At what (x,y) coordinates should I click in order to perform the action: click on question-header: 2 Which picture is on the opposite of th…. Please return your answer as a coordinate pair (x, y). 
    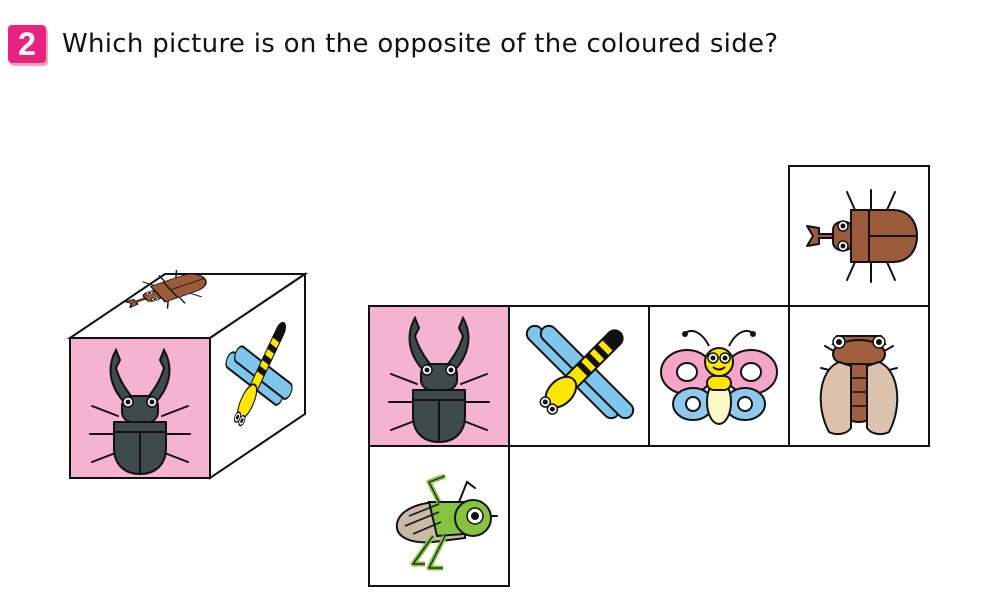
    Looking at the image, I should click on (393, 44).